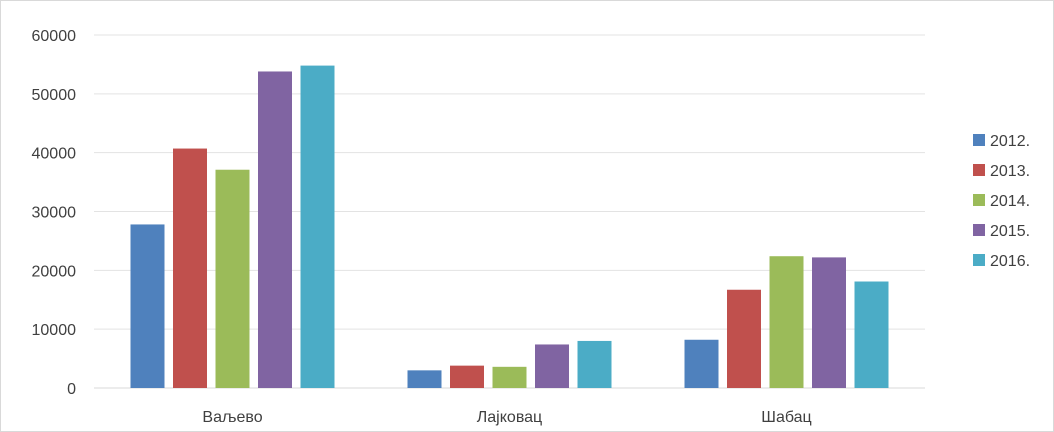 This screenshot has width=1054, height=432. Describe the element at coordinates (509, 377) in the screenshot. I see `bar-Лајковац-2014` at that location.